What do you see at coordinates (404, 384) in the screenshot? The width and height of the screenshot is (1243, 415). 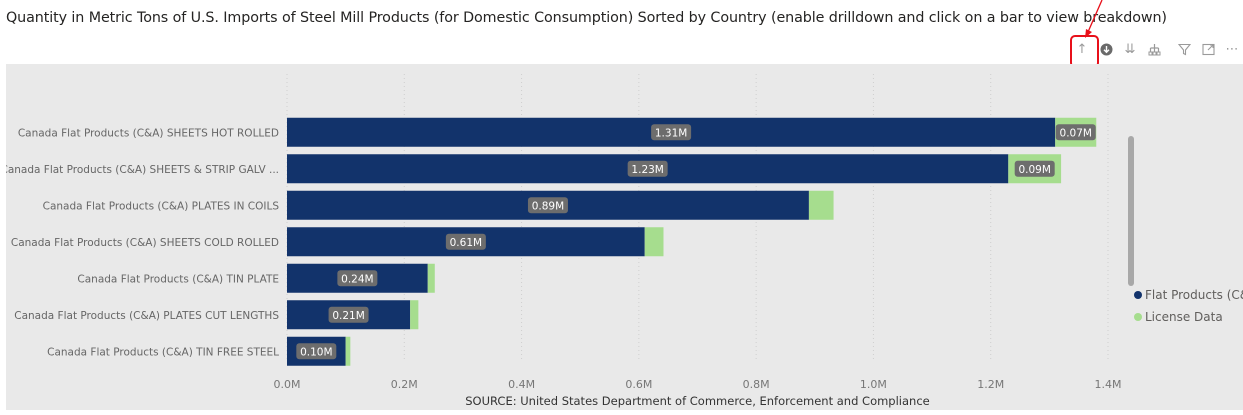 I see `x-tick-label: 0.2M` at bounding box center [404, 384].